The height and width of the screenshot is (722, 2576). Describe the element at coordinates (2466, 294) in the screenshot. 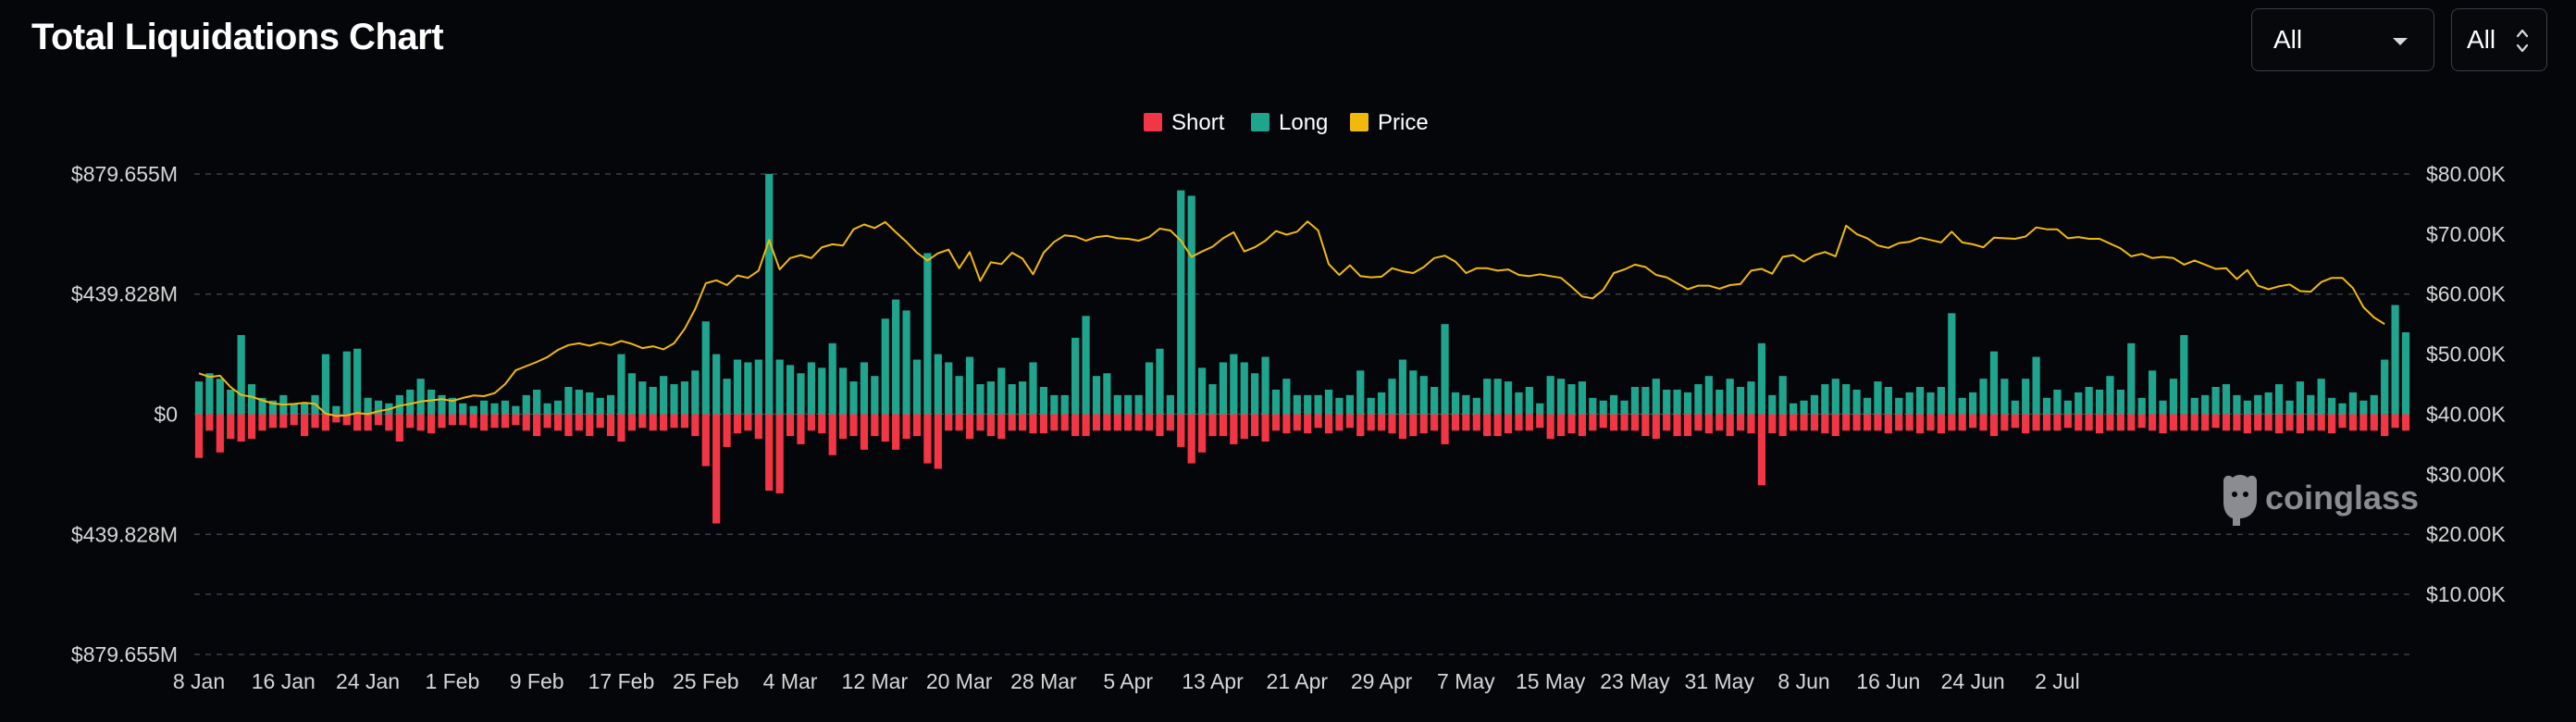

I see `y-right-tick-label: $60.00K` at that location.